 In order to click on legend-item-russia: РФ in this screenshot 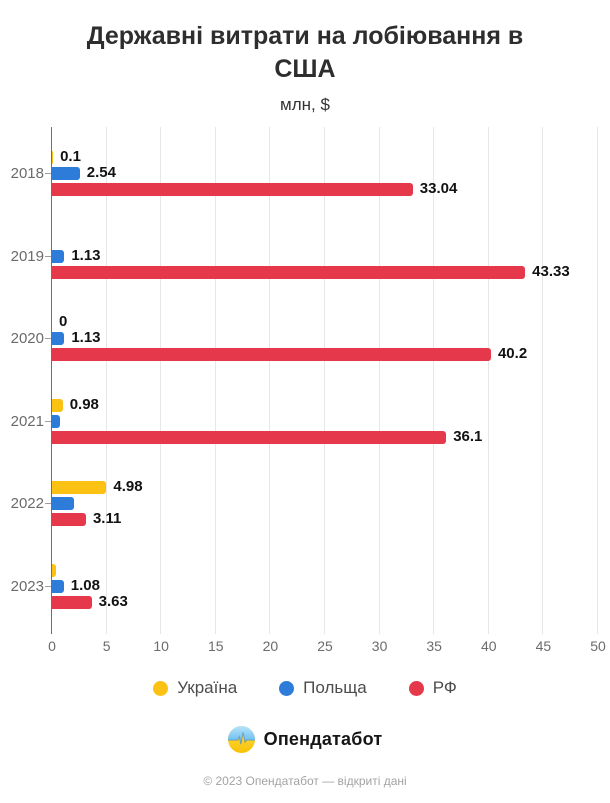, I will do `click(432, 688)`.